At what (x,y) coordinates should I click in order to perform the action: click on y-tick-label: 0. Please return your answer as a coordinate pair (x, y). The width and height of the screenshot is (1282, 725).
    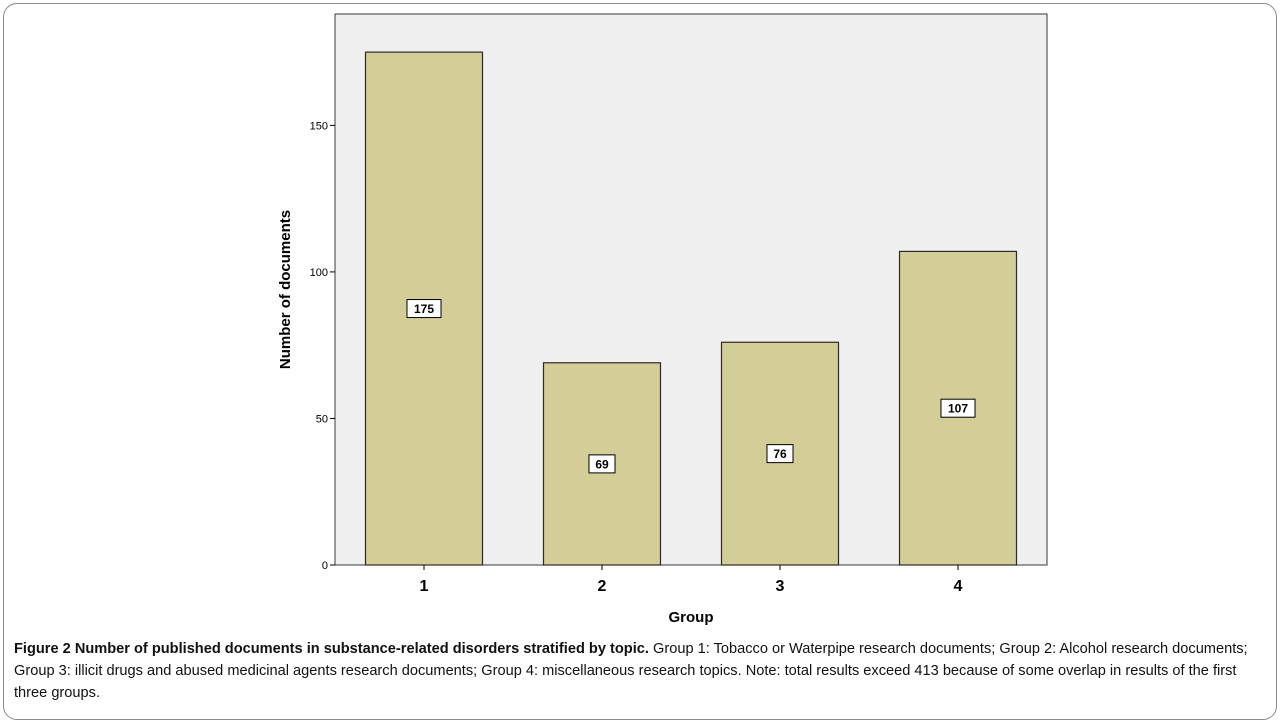
    Looking at the image, I should click on (325, 566).